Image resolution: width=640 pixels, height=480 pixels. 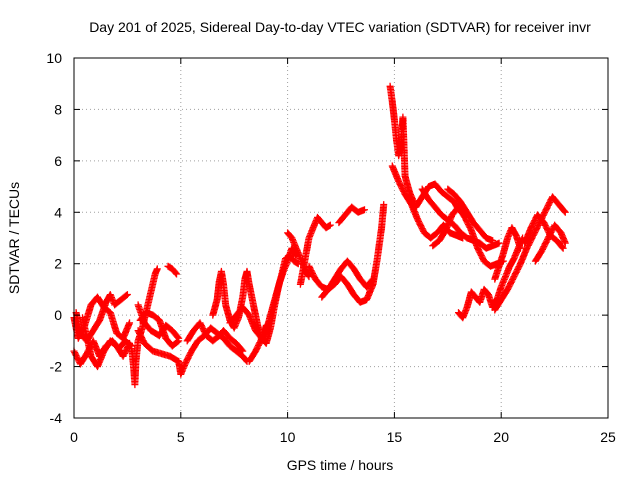 What do you see at coordinates (58, 109) in the screenshot?
I see `y-tick-label: 8` at bounding box center [58, 109].